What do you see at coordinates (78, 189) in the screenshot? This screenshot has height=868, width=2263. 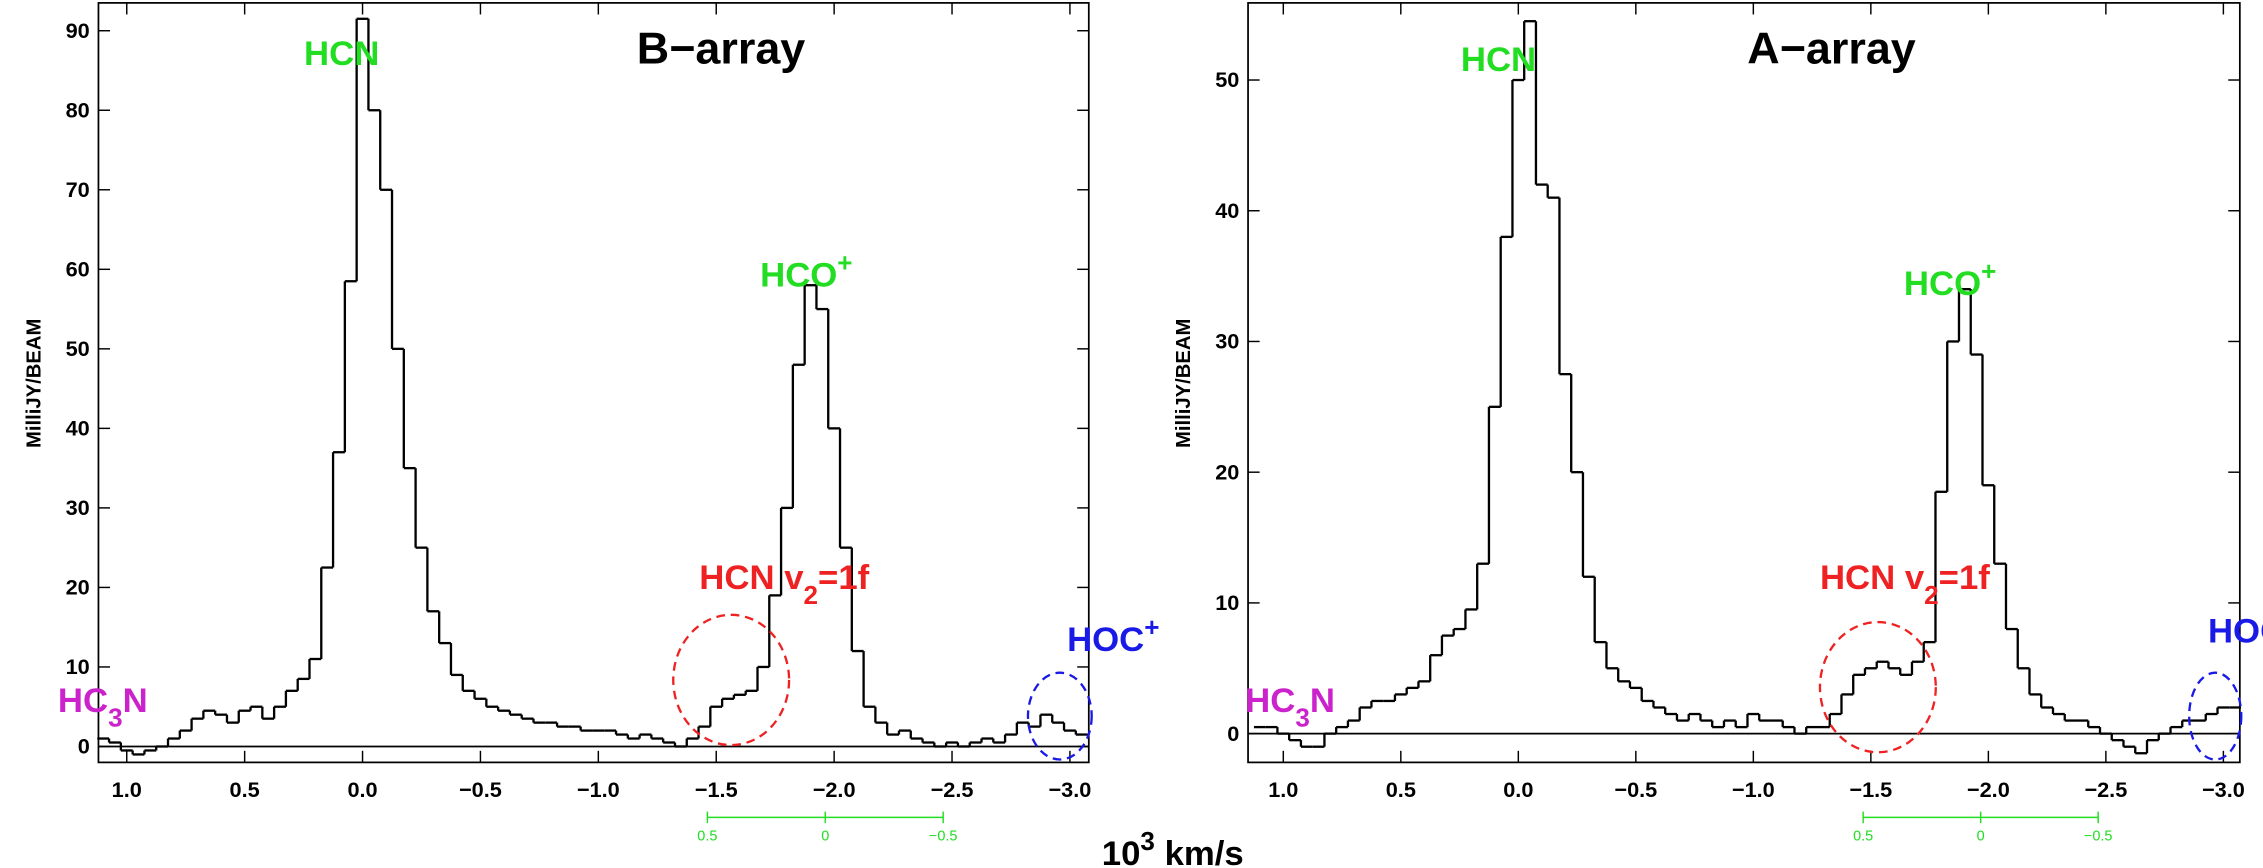 I see `y-tick-label: 70` at bounding box center [78, 189].